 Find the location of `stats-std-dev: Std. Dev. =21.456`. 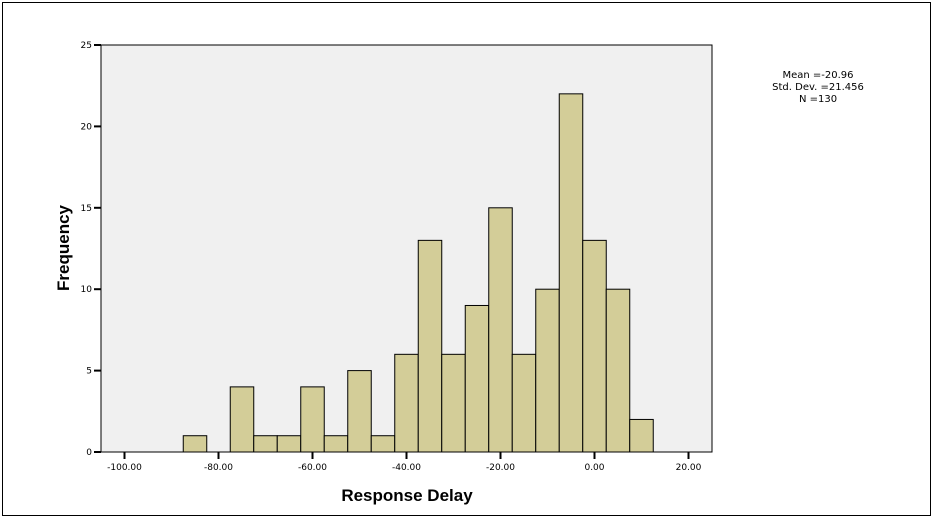

stats-std-dev: Std. Dev. =21.456 is located at coordinates (818, 87).